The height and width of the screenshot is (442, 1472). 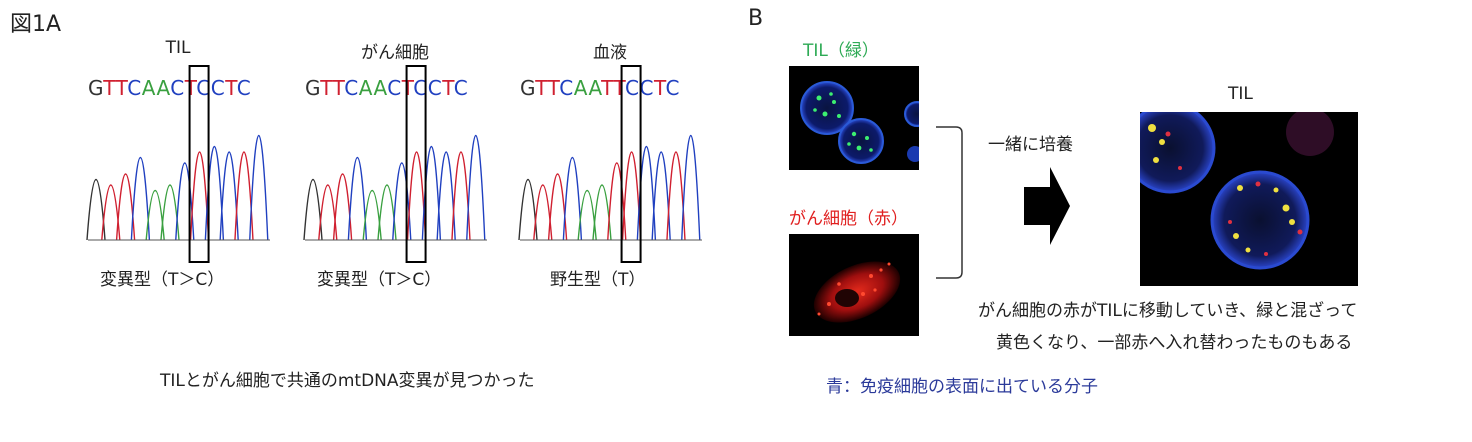 What do you see at coordinates (1249, 199) in the screenshot?
I see `result-micrograph` at bounding box center [1249, 199].